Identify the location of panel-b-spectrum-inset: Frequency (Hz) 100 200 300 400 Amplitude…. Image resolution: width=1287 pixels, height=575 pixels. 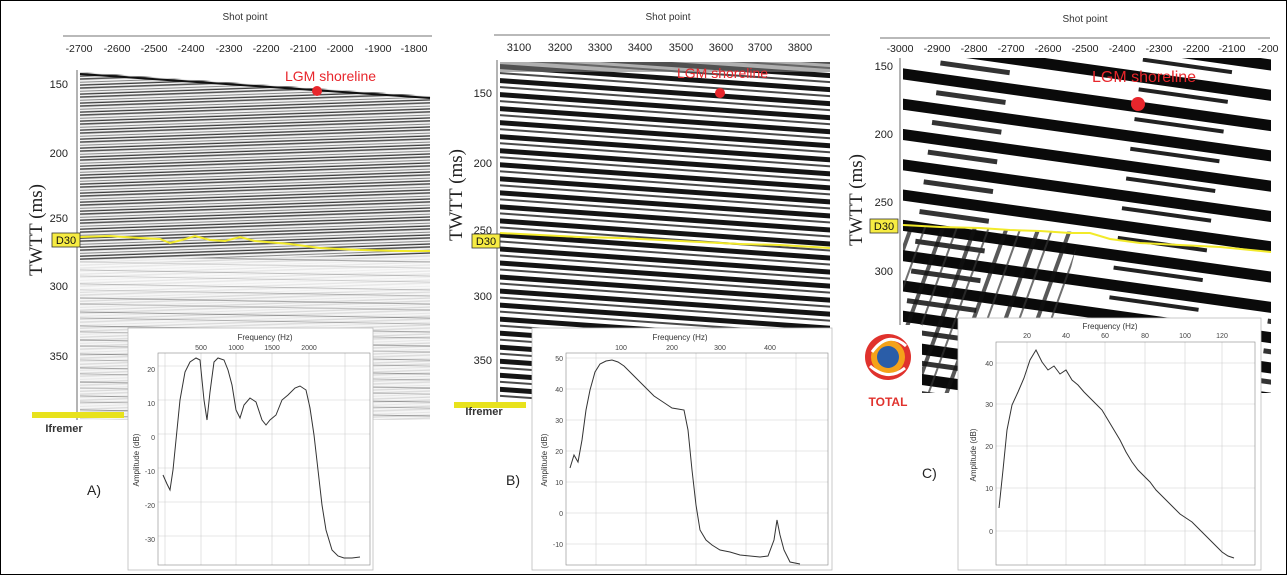
(682, 449).